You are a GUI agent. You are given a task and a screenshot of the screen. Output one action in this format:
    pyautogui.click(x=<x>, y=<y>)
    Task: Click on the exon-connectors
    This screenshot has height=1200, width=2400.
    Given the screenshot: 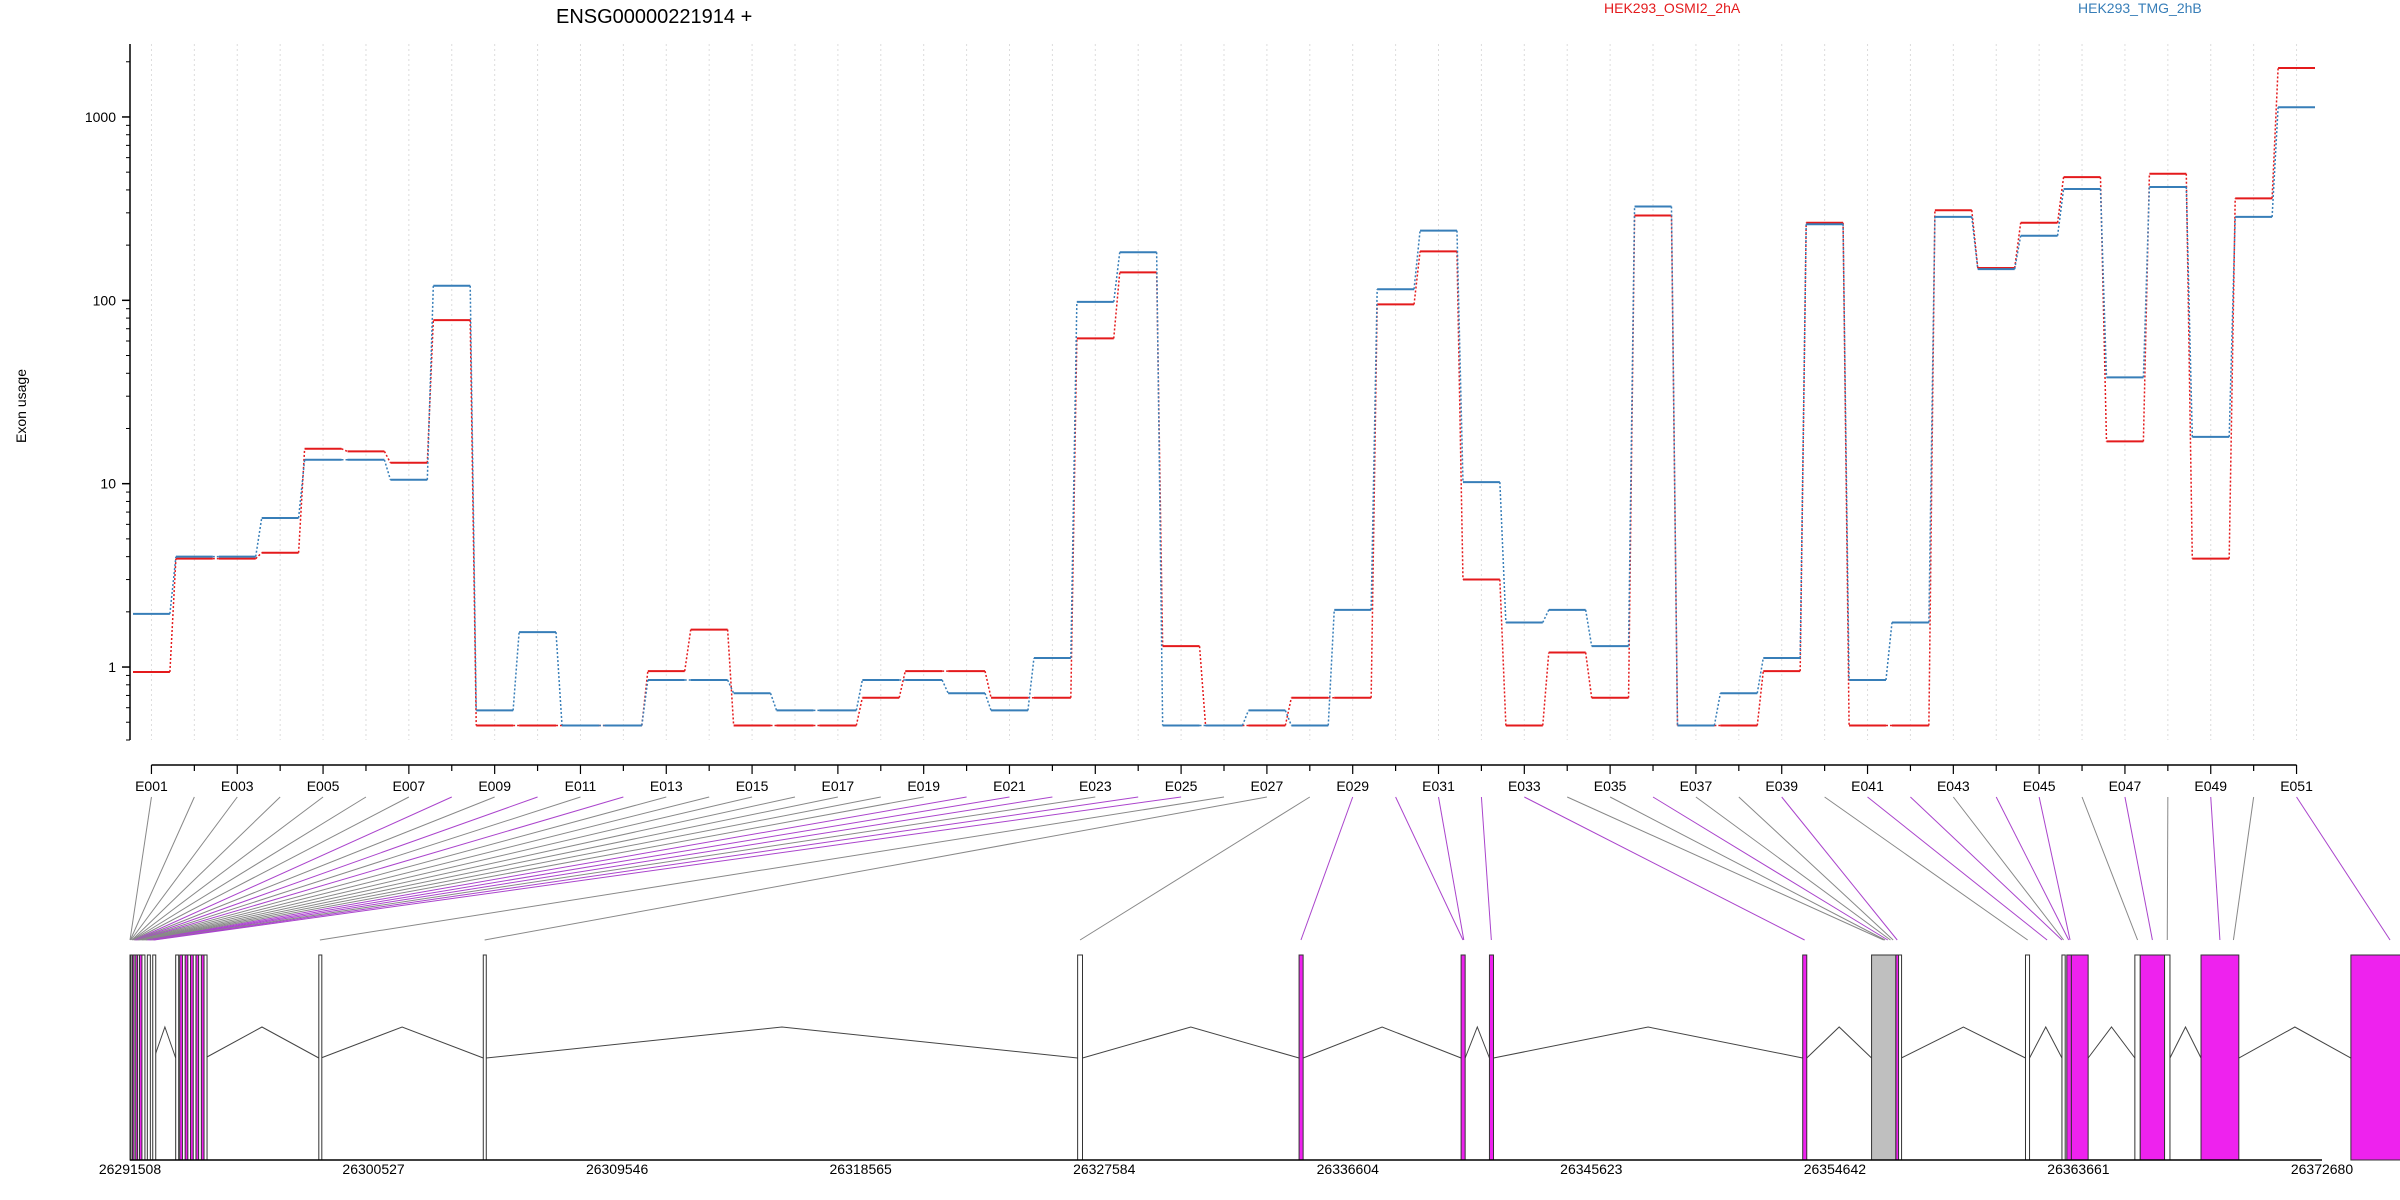 What is the action you would take?
    pyautogui.click(x=1260, y=868)
    